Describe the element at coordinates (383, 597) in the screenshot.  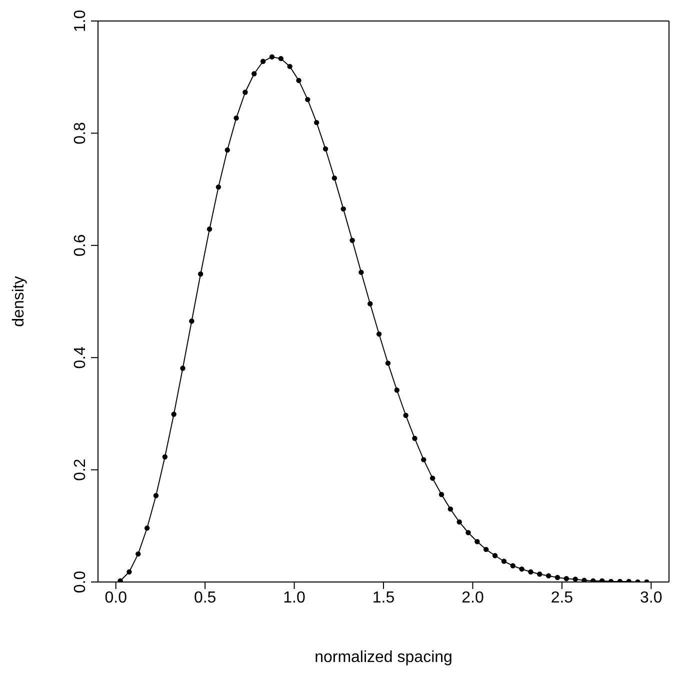
I see `x-tick-label: 1.5` at that location.